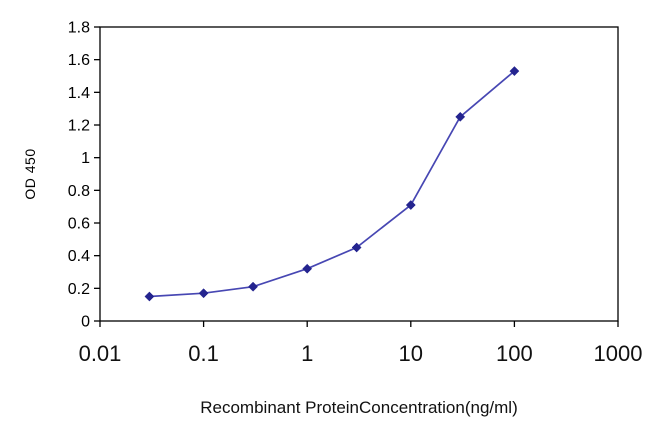 The image size is (650, 433). Describe the element at coordinates (79, 126) in the screenshot. I see `y-tick-label: 1.2` at that location.